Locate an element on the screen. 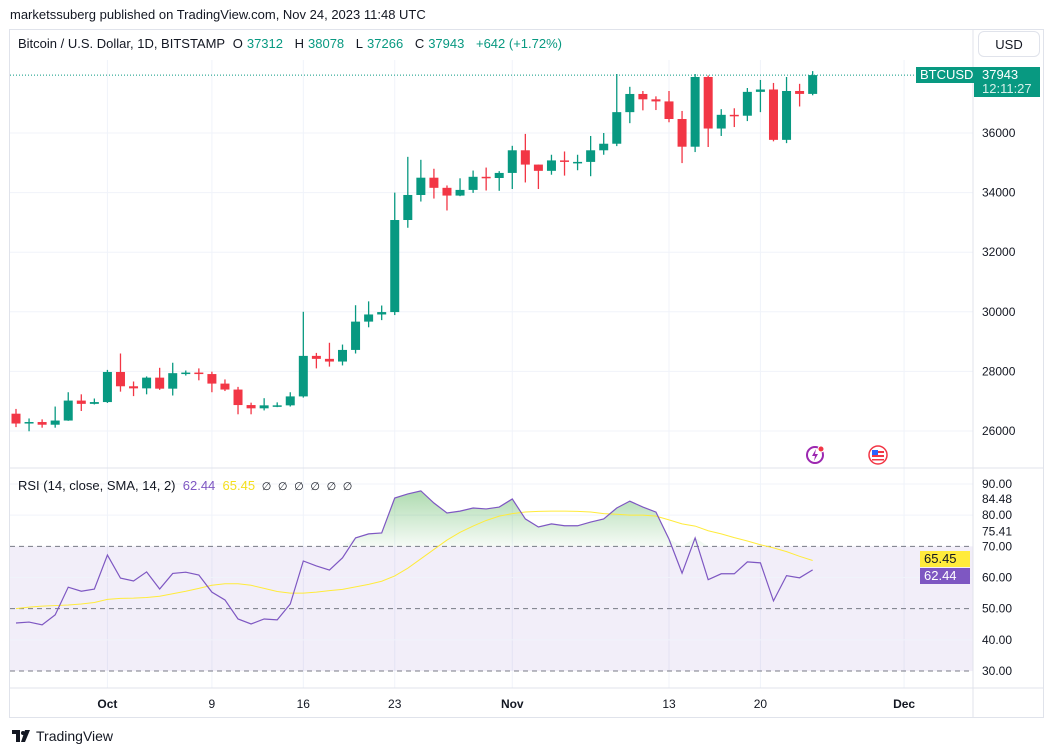 This screenshot has height=753, width=1054. time-tick-label: 16 is located at coordinates (304, 704).